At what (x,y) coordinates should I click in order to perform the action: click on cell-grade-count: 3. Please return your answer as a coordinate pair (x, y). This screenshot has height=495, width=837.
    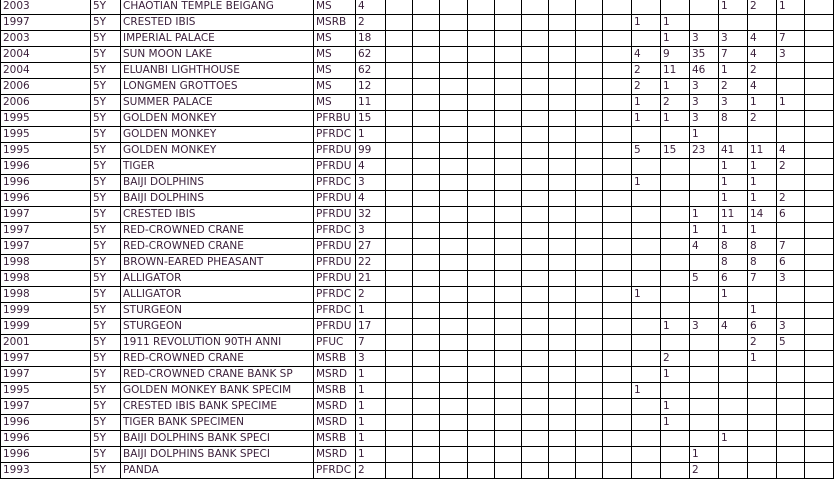
    Looking at the image, I should click on (704, 38).